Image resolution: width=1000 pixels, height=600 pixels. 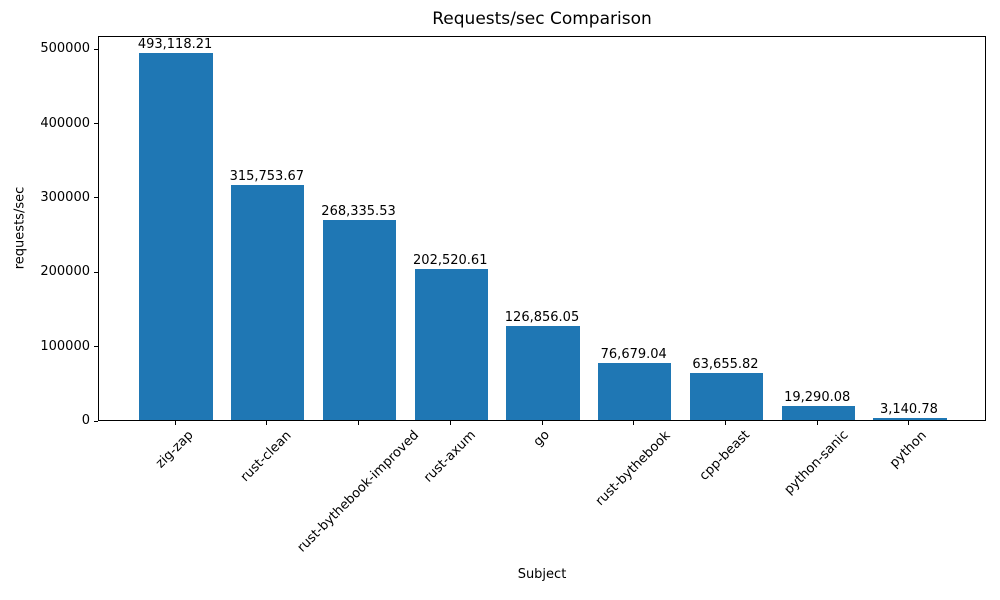 What do you see at coordinates (175, 449) in the screenshot?
I see `x-tick-label: zig-zap` at bounding box center [175, 449].